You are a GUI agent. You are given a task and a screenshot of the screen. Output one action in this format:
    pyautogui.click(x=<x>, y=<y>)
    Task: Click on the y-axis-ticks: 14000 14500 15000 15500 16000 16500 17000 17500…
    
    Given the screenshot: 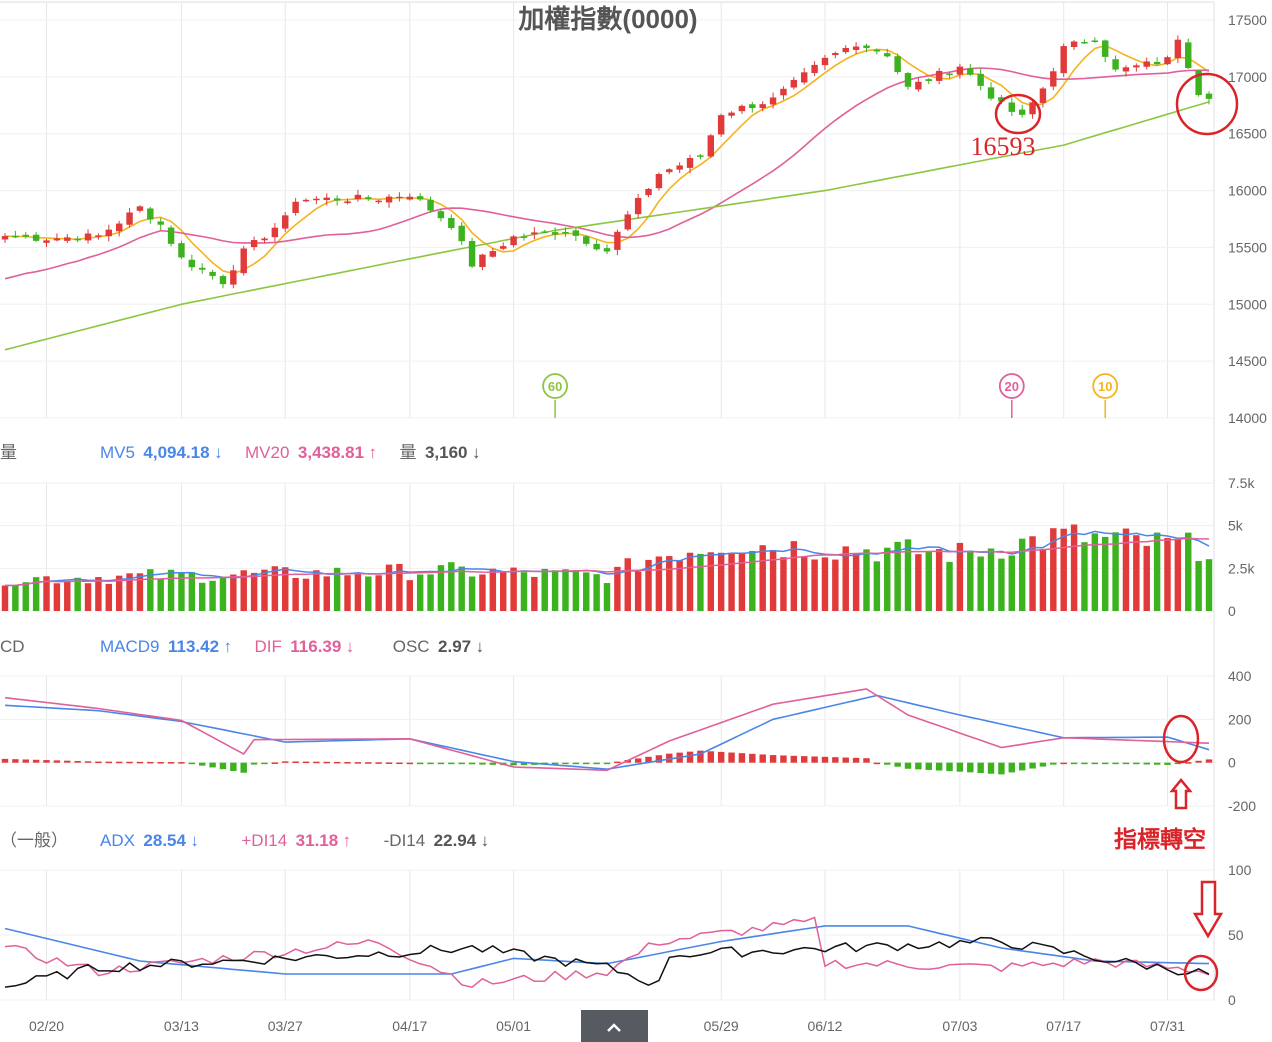 What is the action you would take?
    pyautogui.click(x=1247, y=510)
    